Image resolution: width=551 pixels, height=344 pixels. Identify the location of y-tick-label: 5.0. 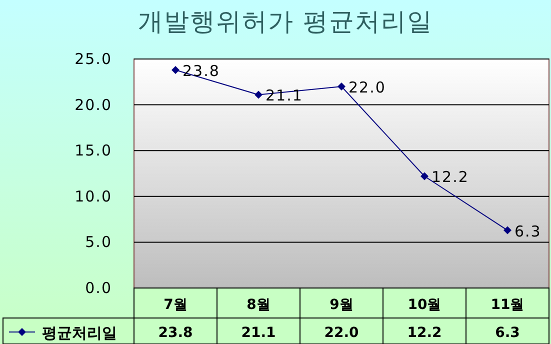
(98, 242).